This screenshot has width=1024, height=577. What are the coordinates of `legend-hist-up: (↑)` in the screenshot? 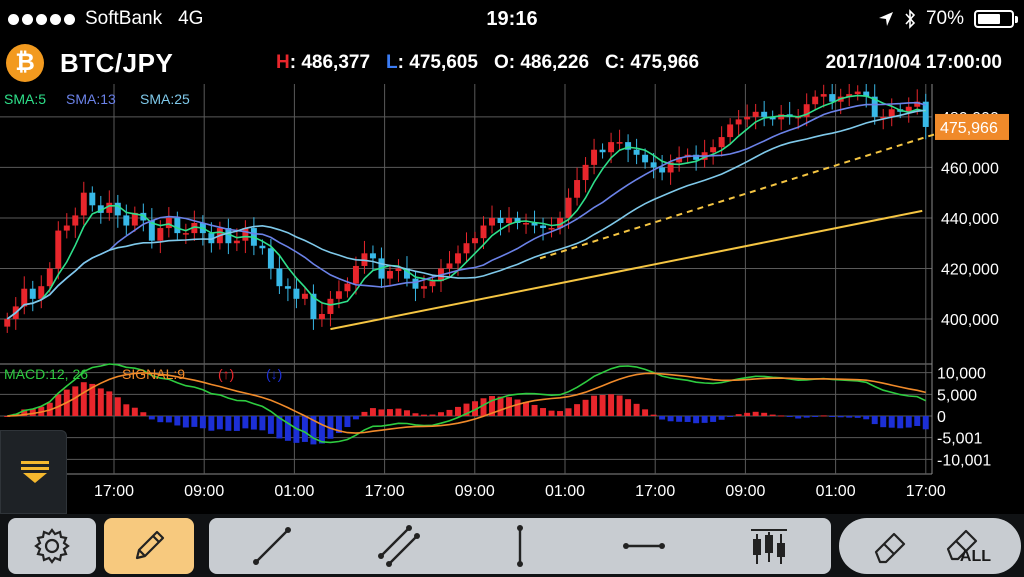 It's located at (226, 374).